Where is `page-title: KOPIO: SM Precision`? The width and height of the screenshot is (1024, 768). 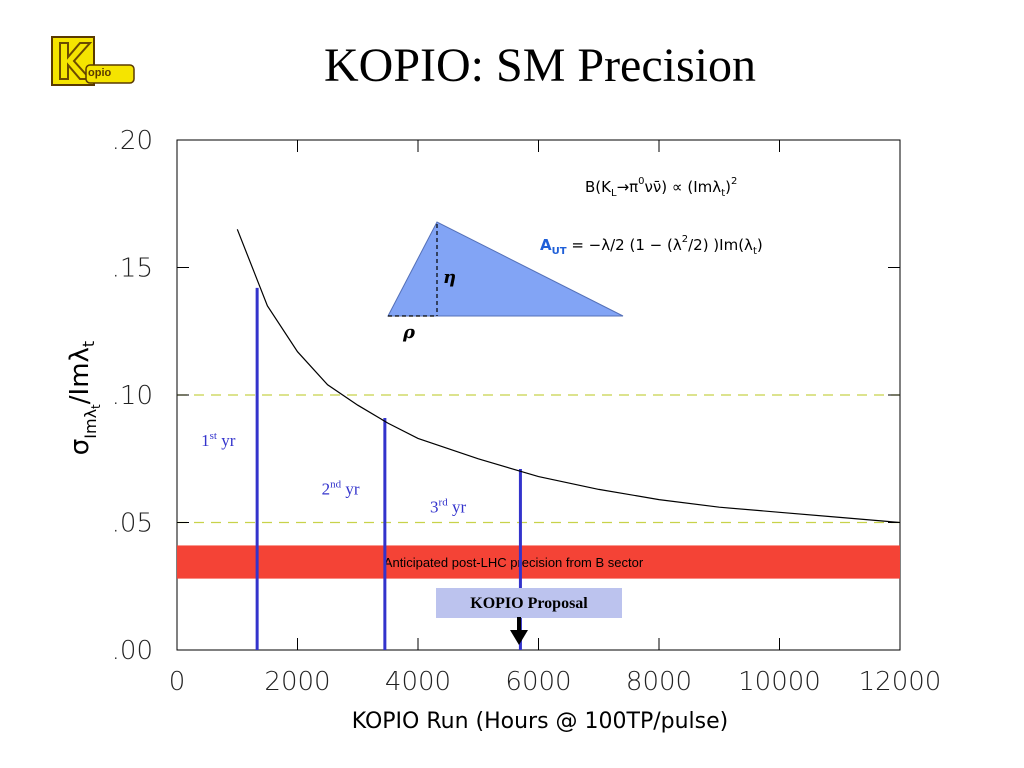 page-title: KOPIO: SM Precision is located at coordinates (540, 65).